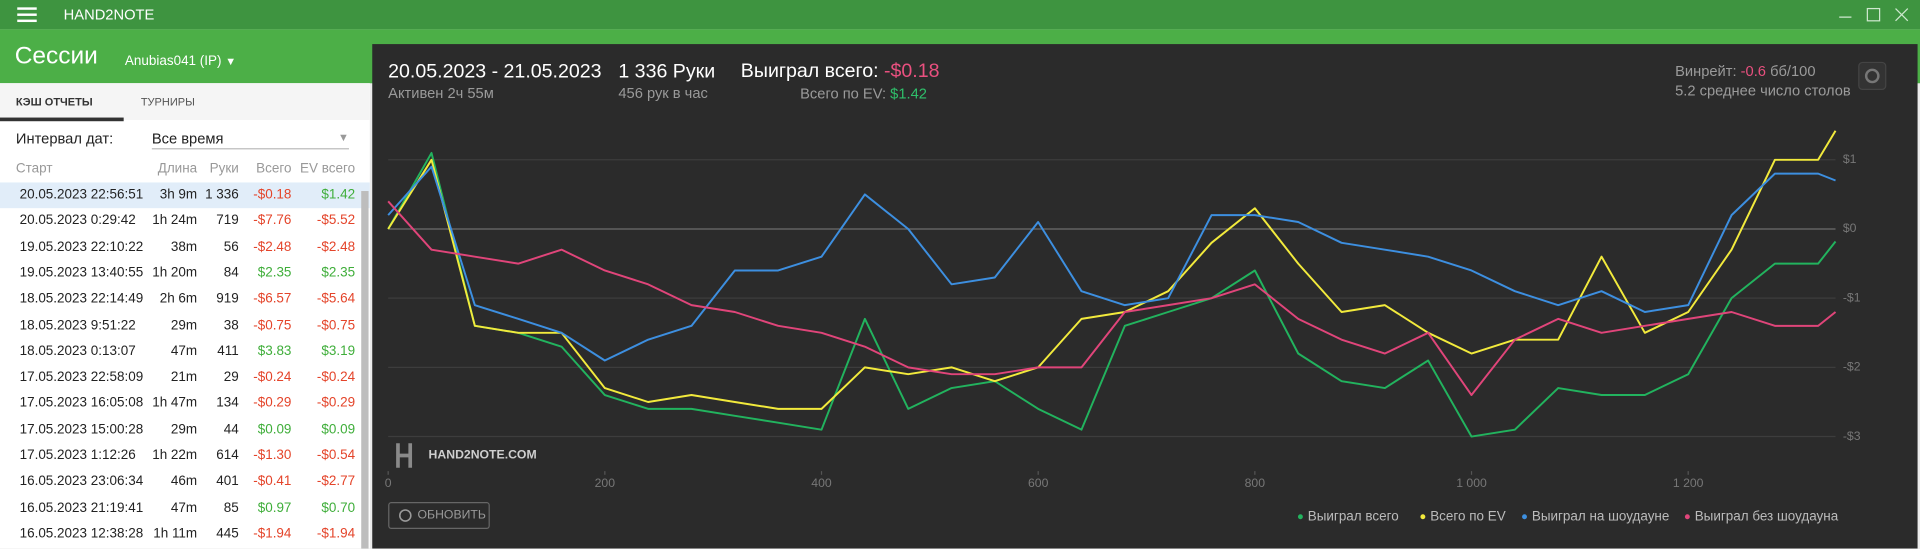 Image resolution: width=1920 pixels, height=549 pixels. Describe the element at coordinates (175, 221) in the screenshot. I see `cell: 1h 24m` at that location.